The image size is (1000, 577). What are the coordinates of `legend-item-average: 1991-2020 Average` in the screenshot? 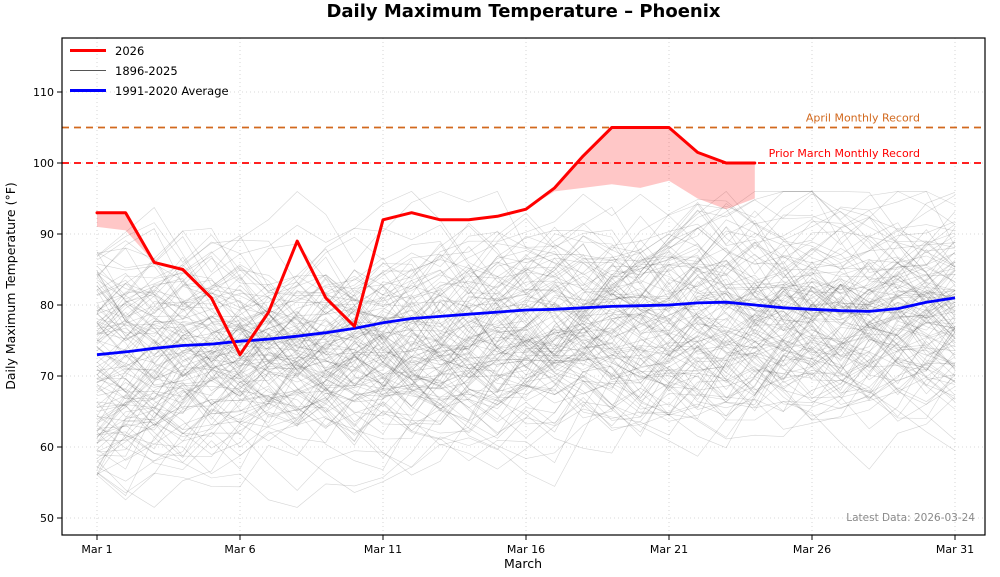 It's located at (149, 90).